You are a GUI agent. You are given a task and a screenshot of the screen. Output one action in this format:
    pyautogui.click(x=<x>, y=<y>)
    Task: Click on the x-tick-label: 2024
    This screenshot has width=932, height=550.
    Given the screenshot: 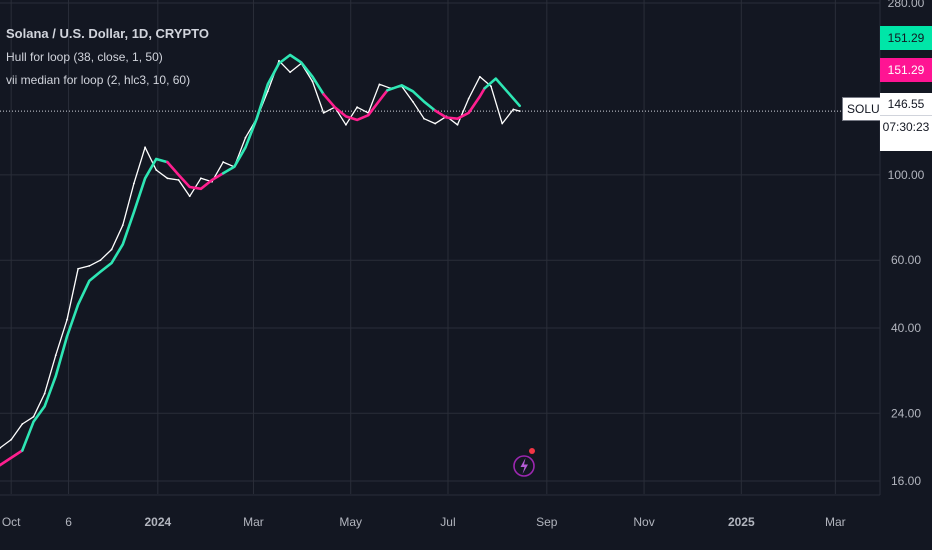 What is the action you would take?
    pyautogui.click(x=157, y=522)
    